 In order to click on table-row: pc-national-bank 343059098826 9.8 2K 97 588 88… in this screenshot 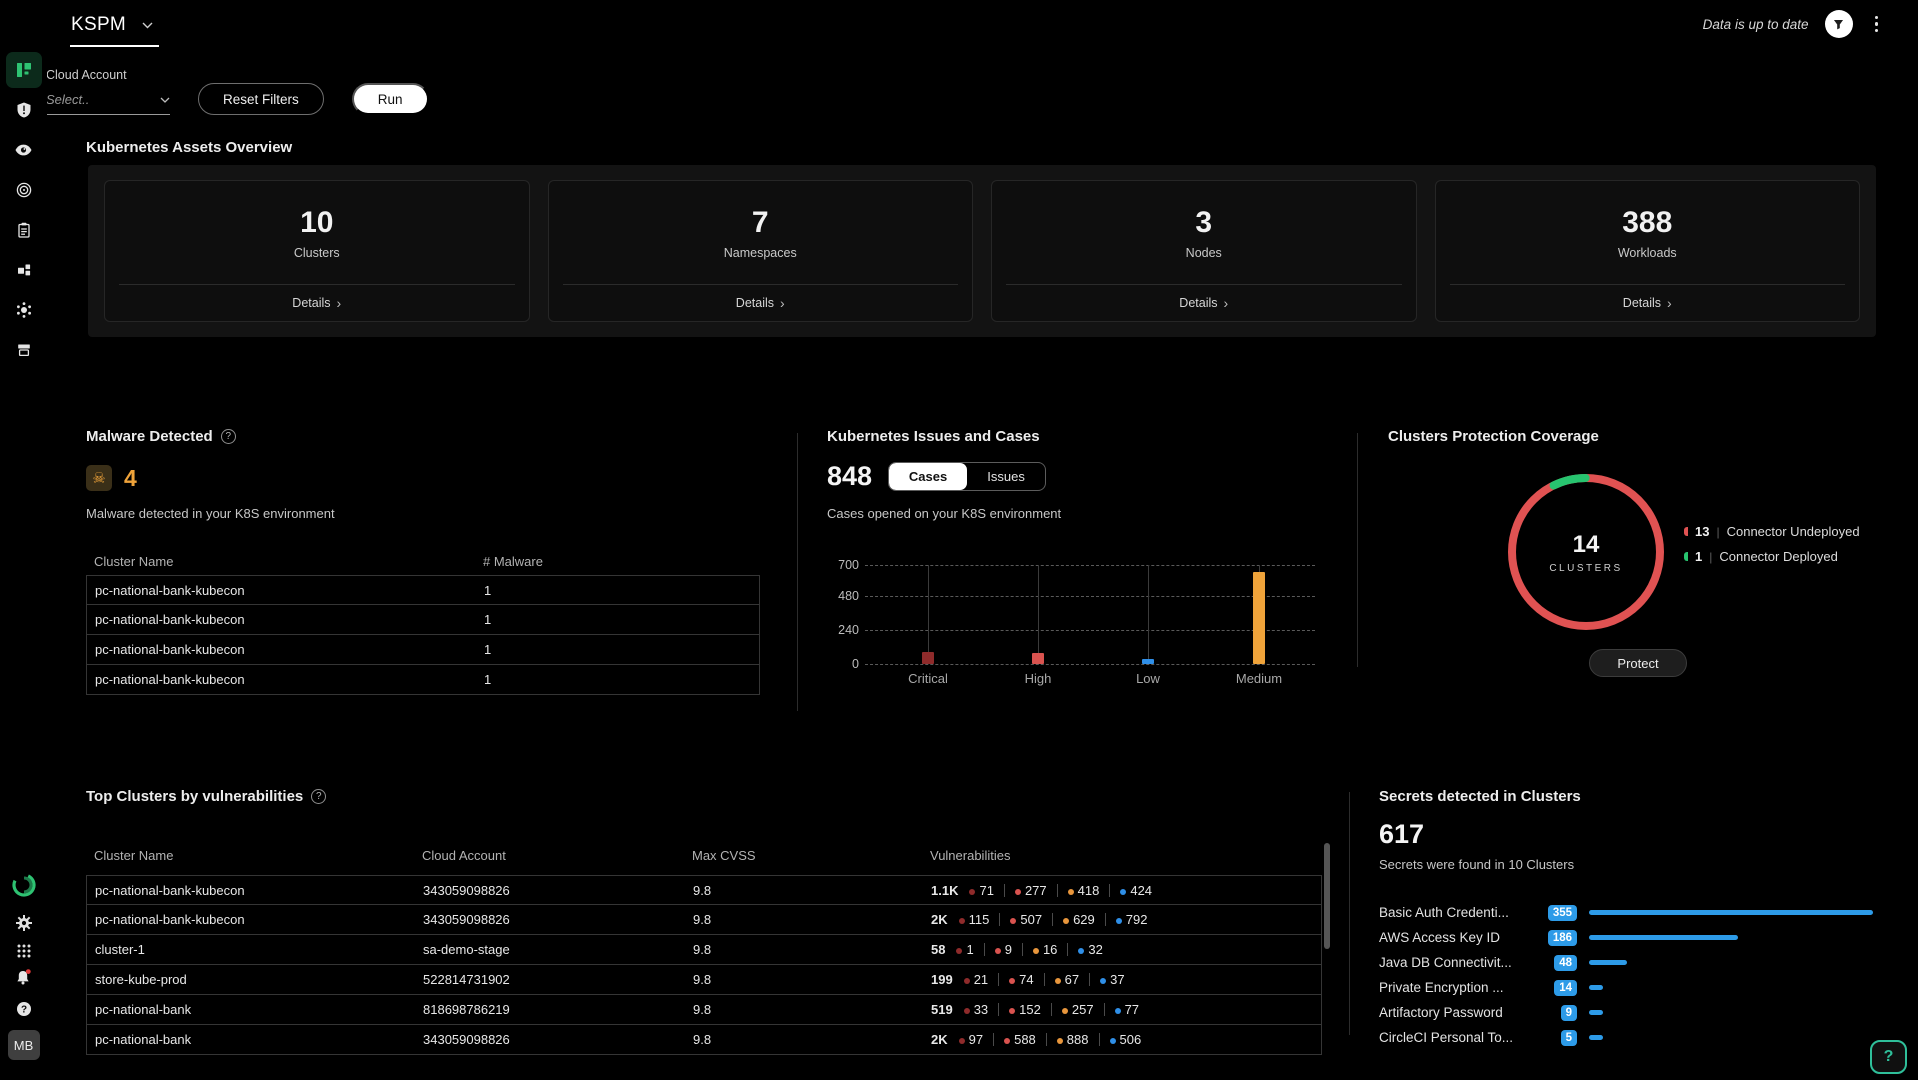, I will do `click(704, 1040)`.